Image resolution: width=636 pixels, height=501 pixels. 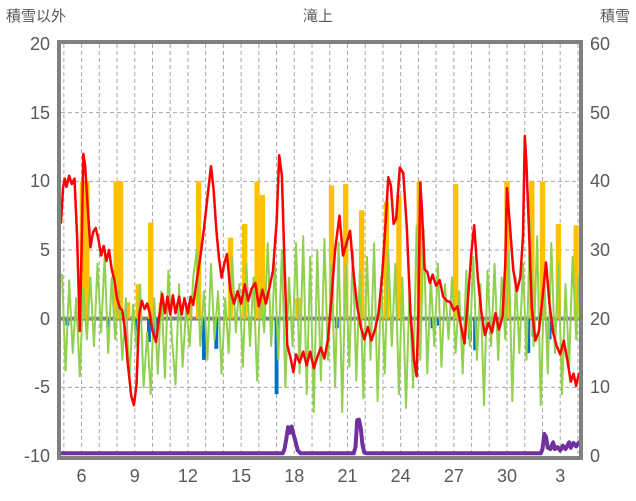 What do you see at coordinates (600, 181) in the screenshot?
I see `y-right-tick-label: 40` at bounding box center [600, 181].